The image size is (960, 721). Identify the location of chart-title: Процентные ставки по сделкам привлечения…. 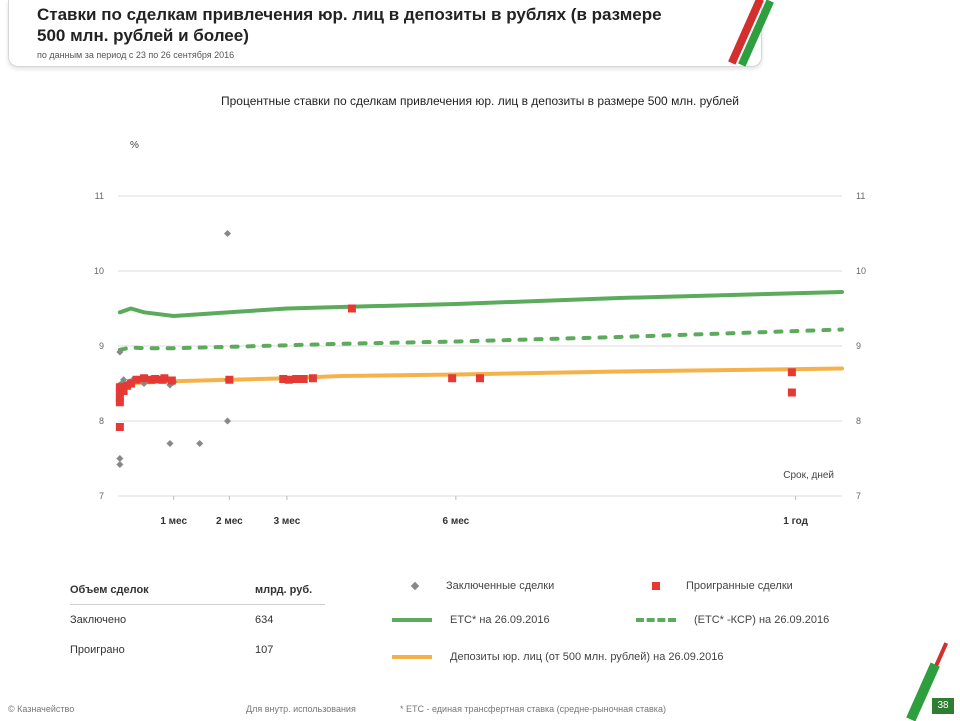
(479, 101).